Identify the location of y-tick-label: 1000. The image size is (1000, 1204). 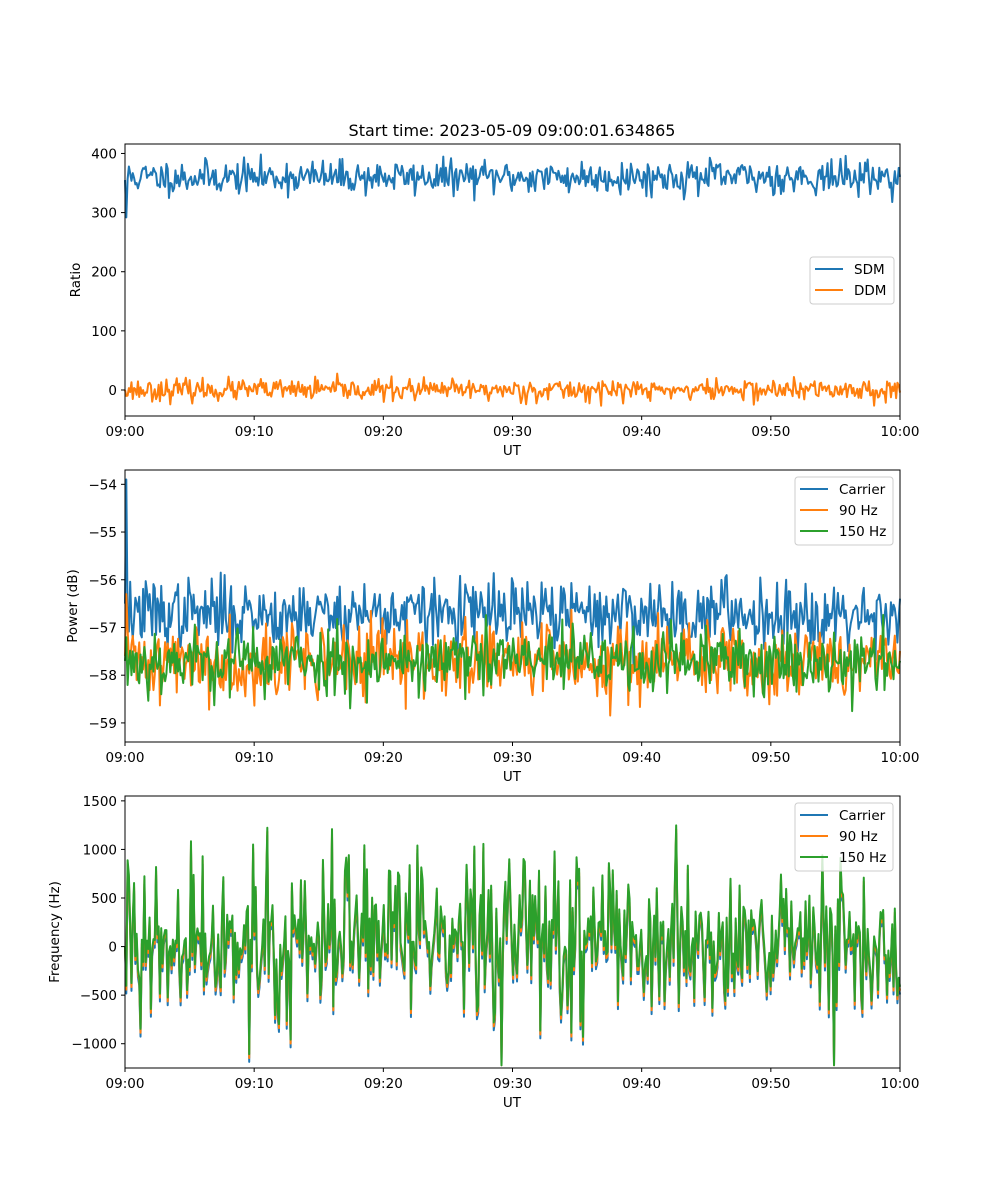
(100, 850).